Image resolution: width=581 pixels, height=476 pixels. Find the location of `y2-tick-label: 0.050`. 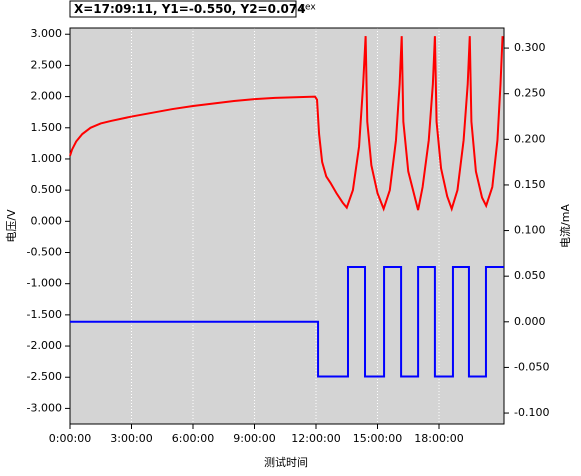

y2-tick-label: 0.050 is located at coordinates (530, 275).